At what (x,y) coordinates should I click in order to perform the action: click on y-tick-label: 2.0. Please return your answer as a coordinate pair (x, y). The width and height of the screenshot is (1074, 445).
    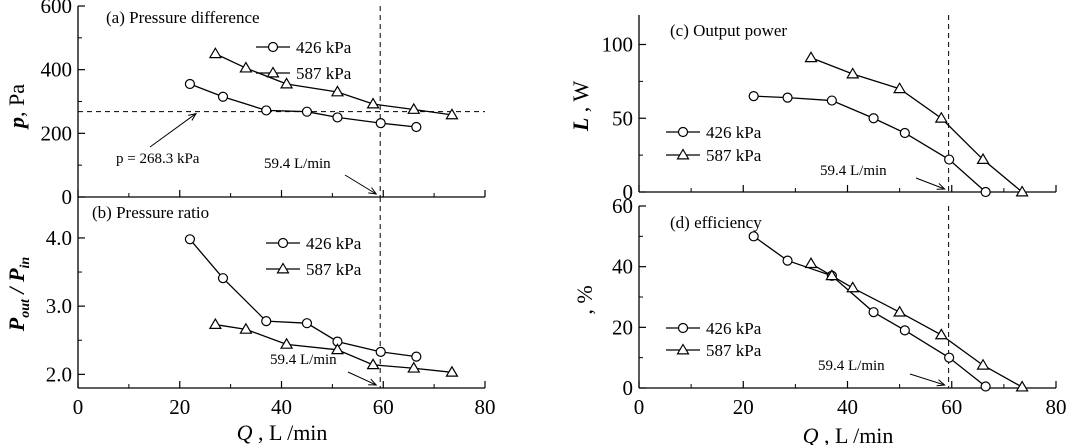
    Looking at the image, I should click on (59, 374).